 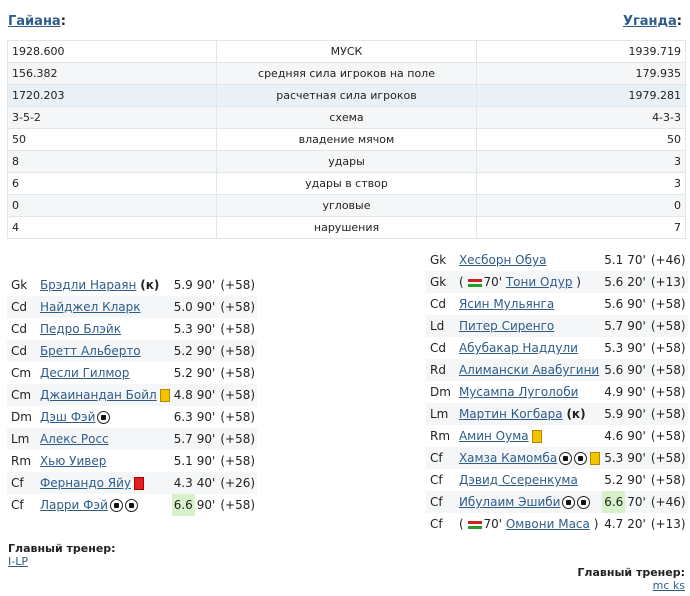 I want to click on player-name-link: Омвони Маса, so click(x=547, y=524).